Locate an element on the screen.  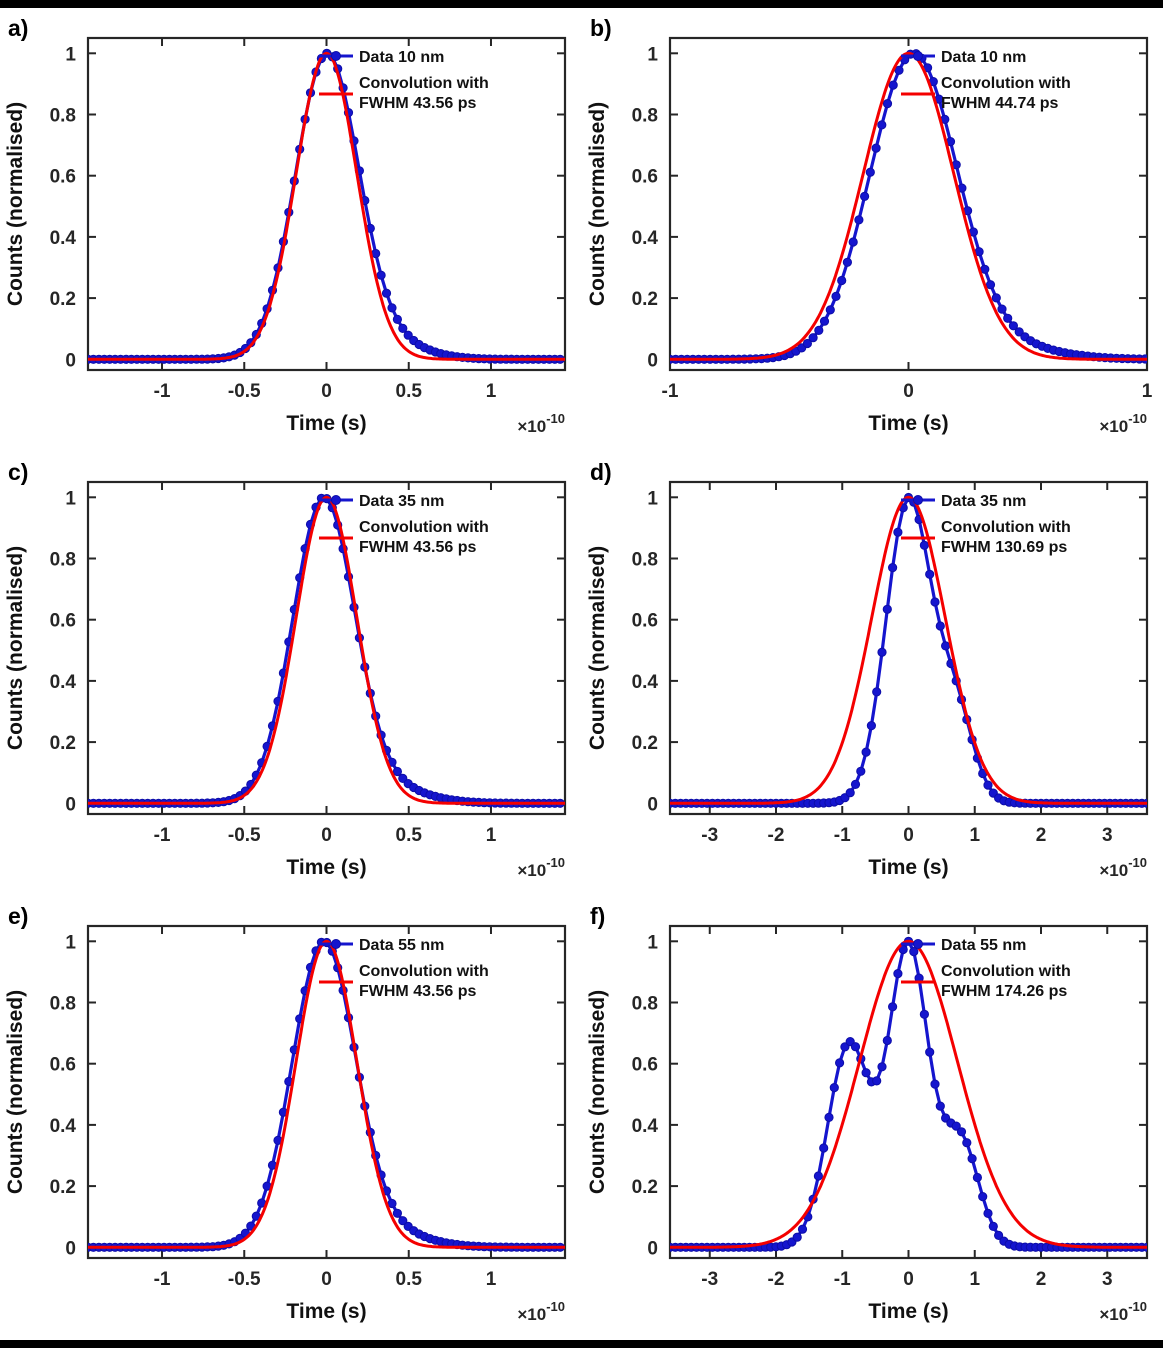
legend: Data 55 nm Convolution with FWHM 174.26 ps is located at coordinates (985, 968).